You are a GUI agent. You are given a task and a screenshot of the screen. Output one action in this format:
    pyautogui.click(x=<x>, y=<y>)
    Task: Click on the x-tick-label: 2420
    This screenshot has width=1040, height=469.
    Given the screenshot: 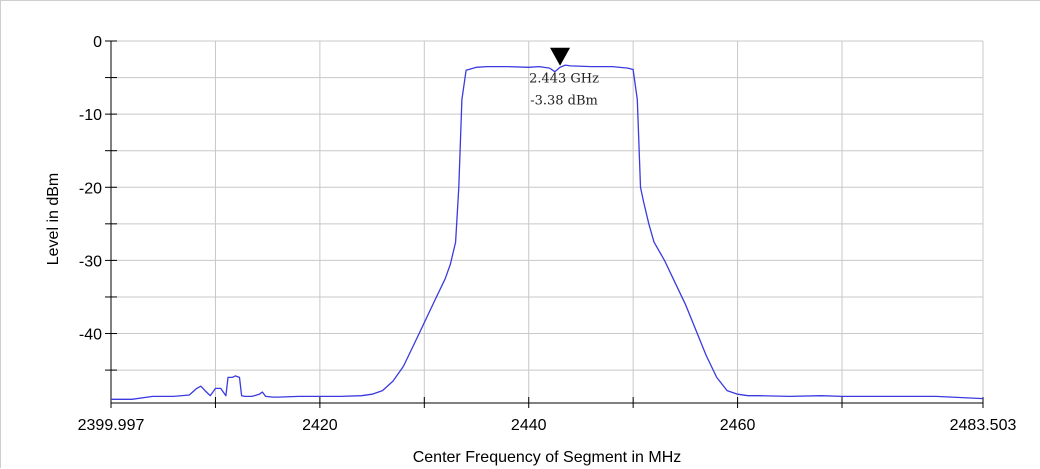 What is the action you would take?
    pyautogui.click(x=320, y=425)
    